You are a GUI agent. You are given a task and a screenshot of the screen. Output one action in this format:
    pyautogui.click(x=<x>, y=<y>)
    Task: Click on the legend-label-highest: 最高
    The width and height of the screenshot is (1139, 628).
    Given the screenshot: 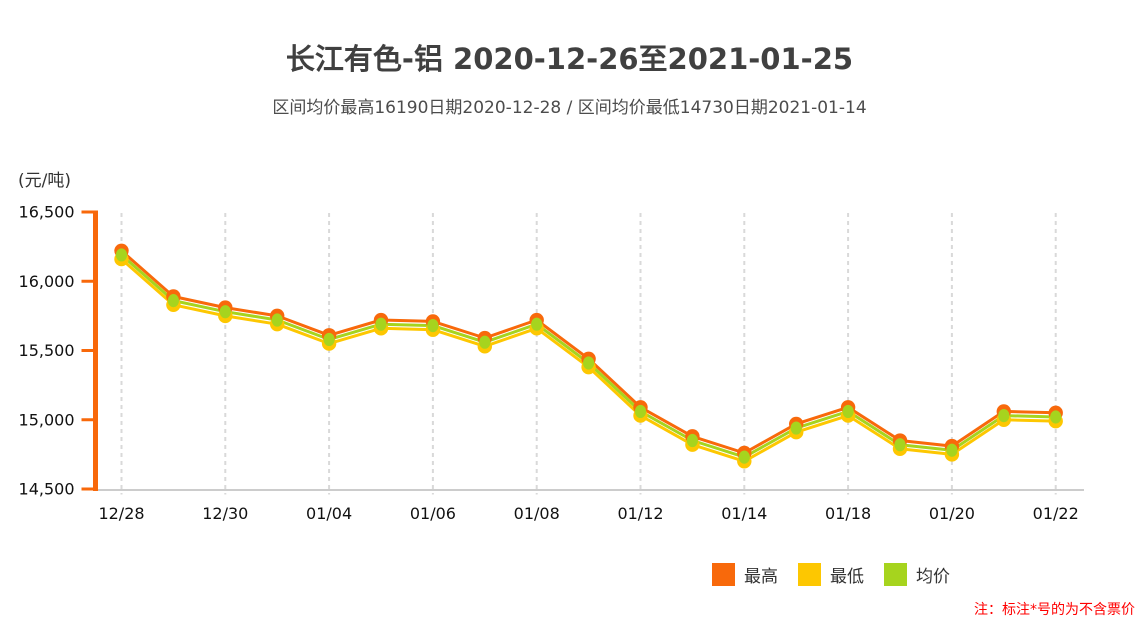 What is the action you would take?
    pyautogui.click(x=761, y=577)
    